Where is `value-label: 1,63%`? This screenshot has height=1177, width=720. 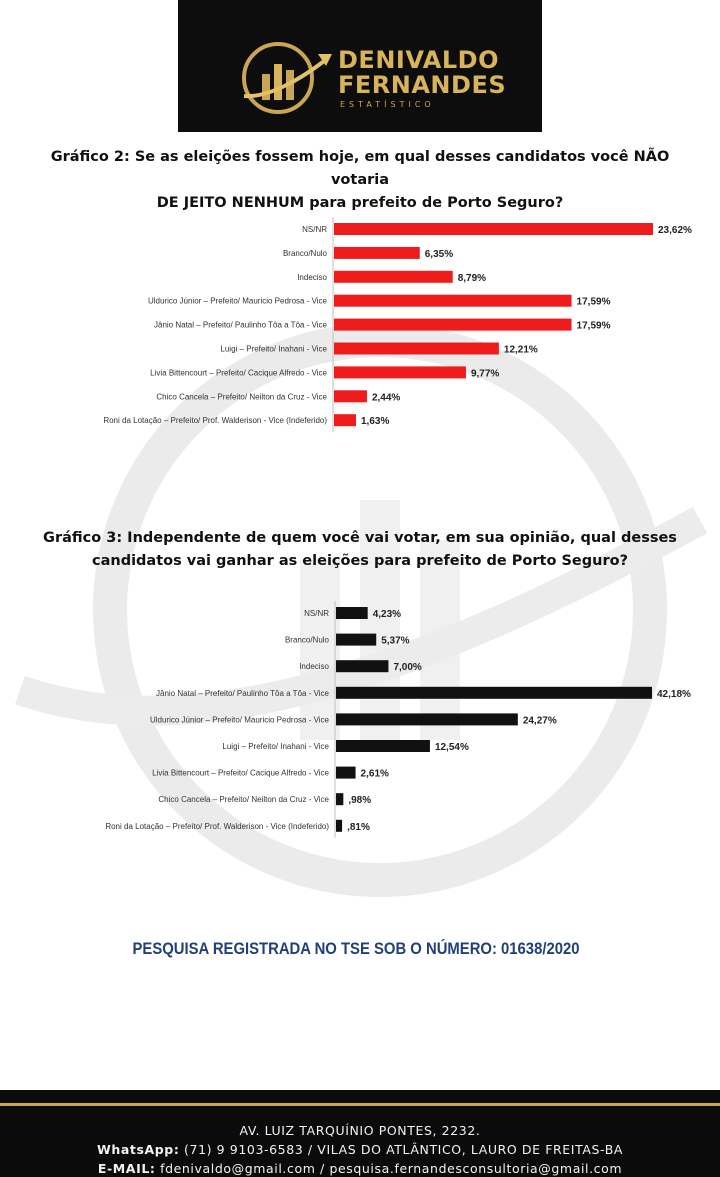 value-label: 1,63% is located at coordinates (375, 421).